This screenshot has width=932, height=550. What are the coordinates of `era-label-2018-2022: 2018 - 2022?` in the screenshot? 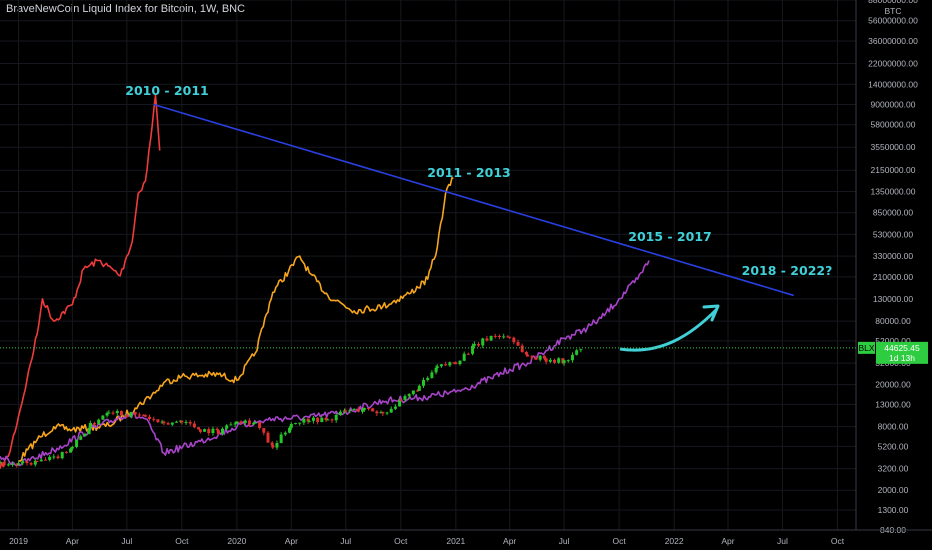 It's located at (787, 270).